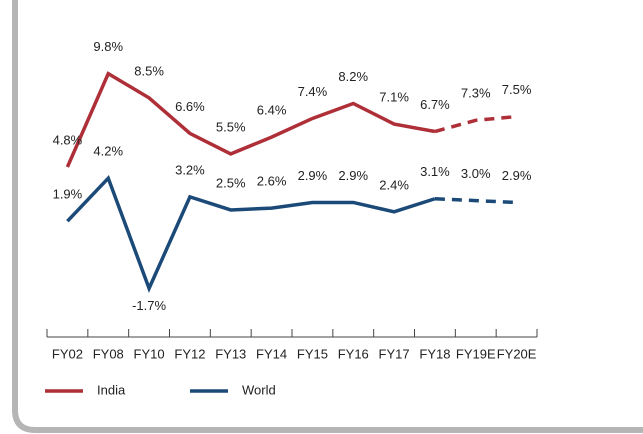 This screenshot has height=434, width=643. Describe the element at coordinates (250, 119) in the screenshot. I see `series-line` at that location.